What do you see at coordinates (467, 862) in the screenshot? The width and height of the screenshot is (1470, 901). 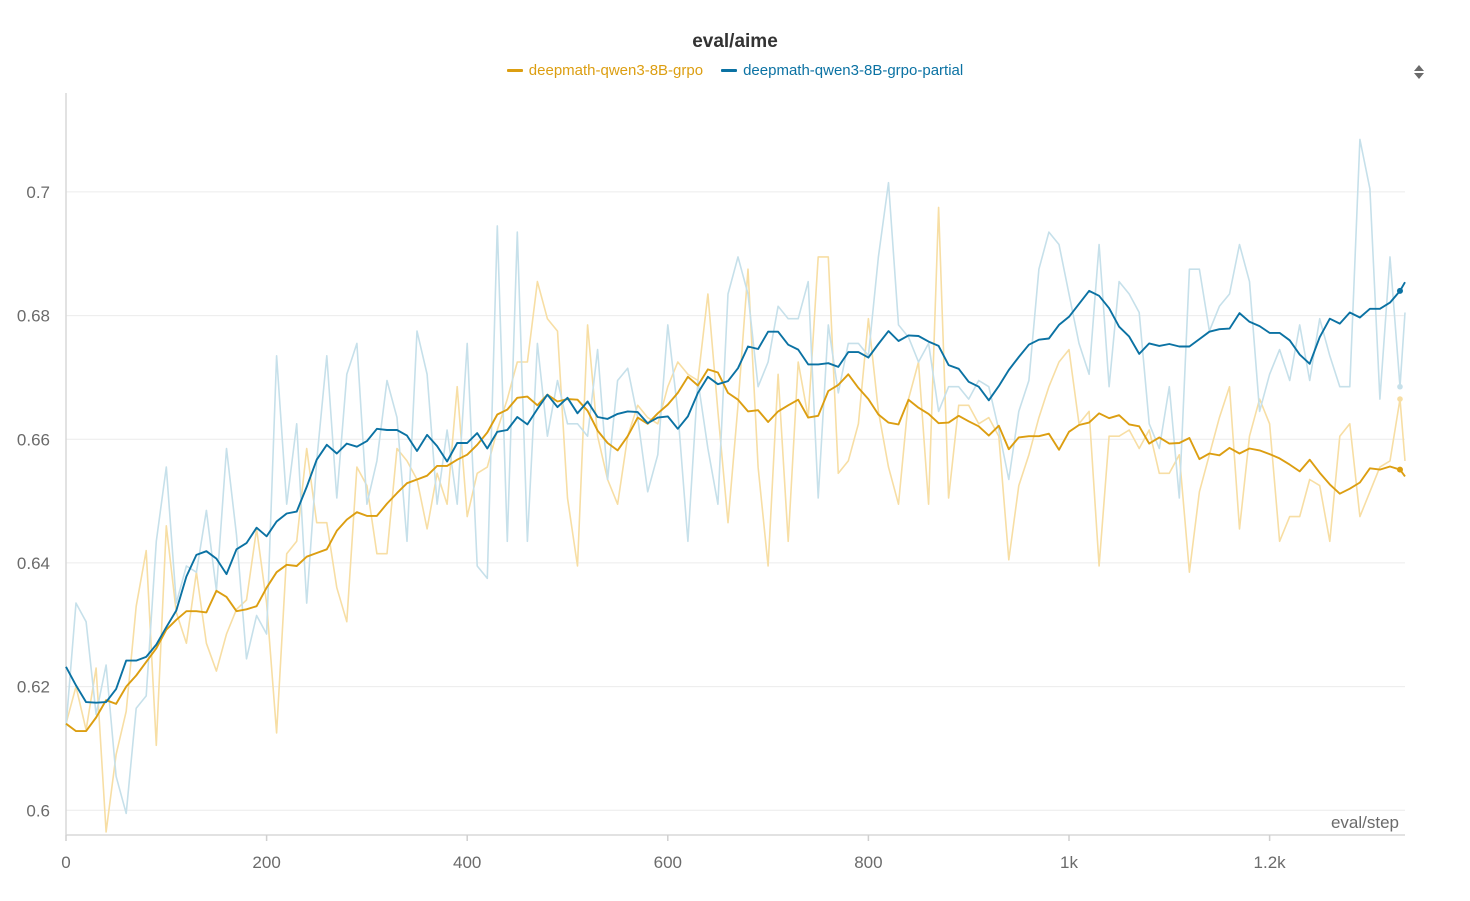 I see `x-tick-label: 400` at bounding box center [467, 862].